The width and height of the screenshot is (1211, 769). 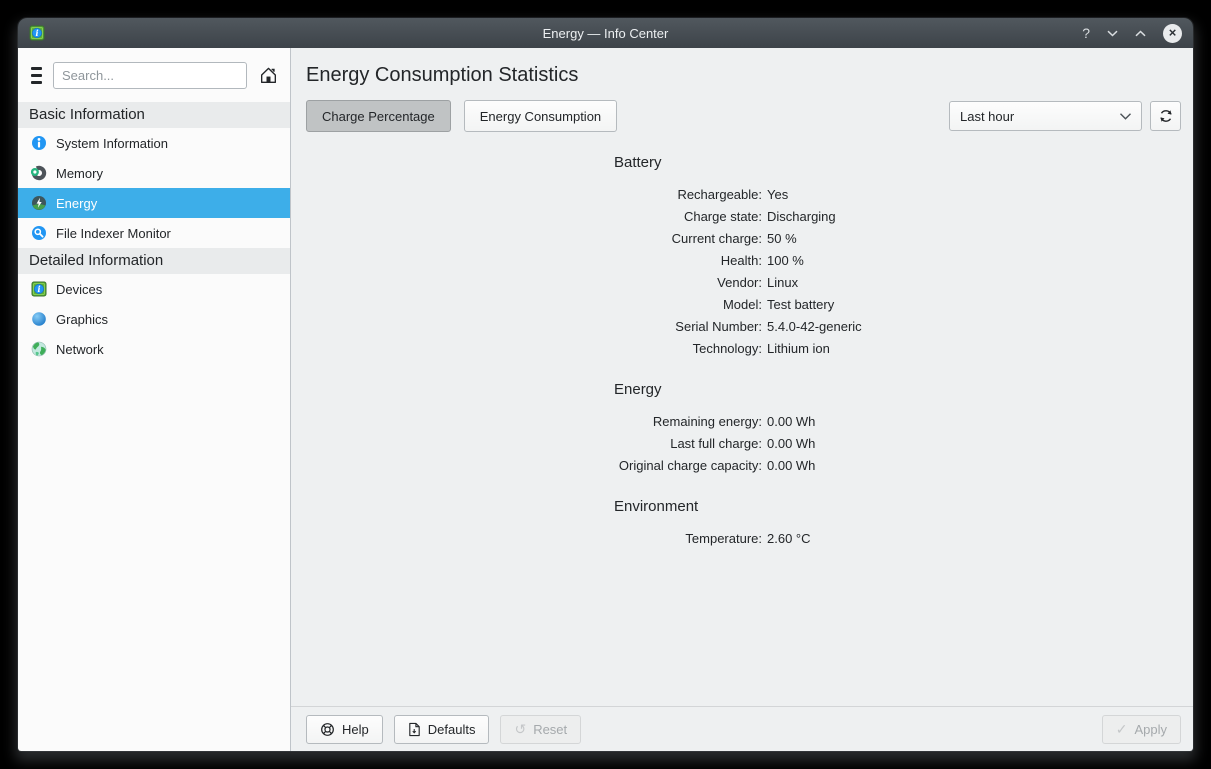 What do you see at coordinates (39, 203) in the screenshot?
I see `energy-icon` at bounding box center [39, 203].